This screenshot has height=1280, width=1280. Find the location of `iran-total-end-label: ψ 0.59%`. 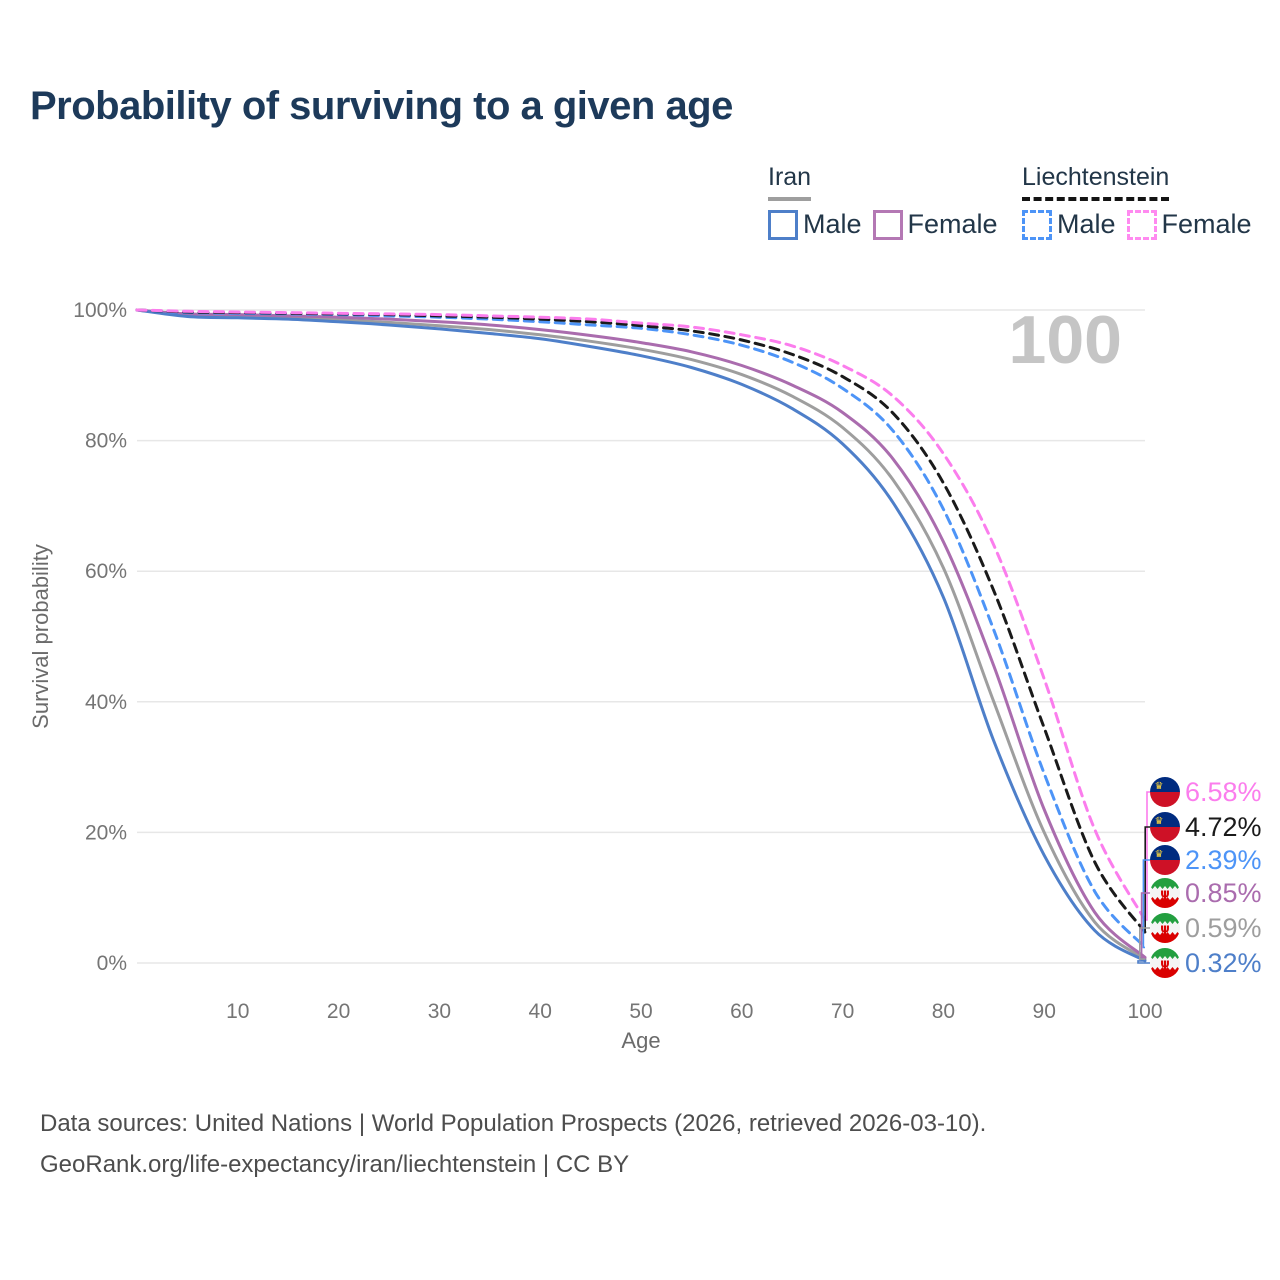

iran-total-end-label: ψ 0.59% is located at coordinates (1206, 928).